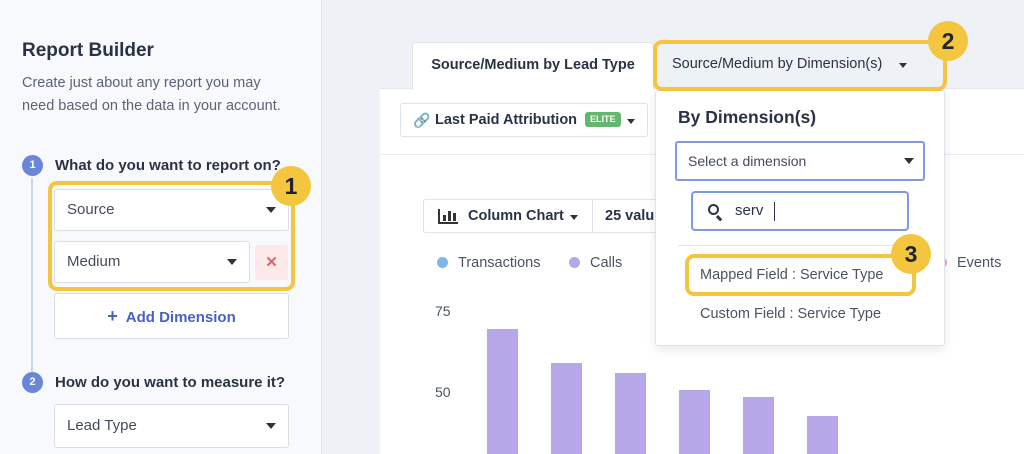 The image size is (1024, 454). What do you see at coordinates (448, 216) in the screenshot?
I see `bar-chart-icon` at bounding box center [448, 216].